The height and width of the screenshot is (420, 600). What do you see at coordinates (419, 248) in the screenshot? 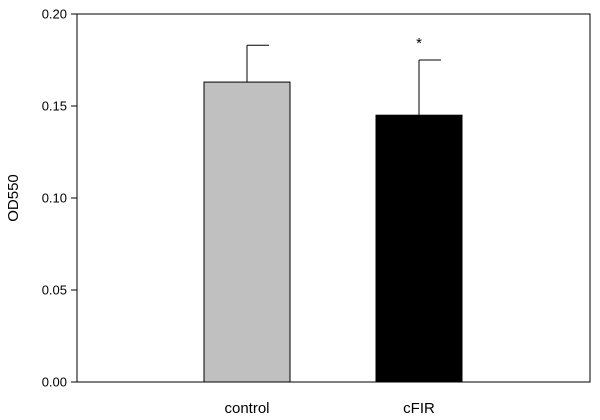
I see `bar-cfir` at bounding box center [419, 248].